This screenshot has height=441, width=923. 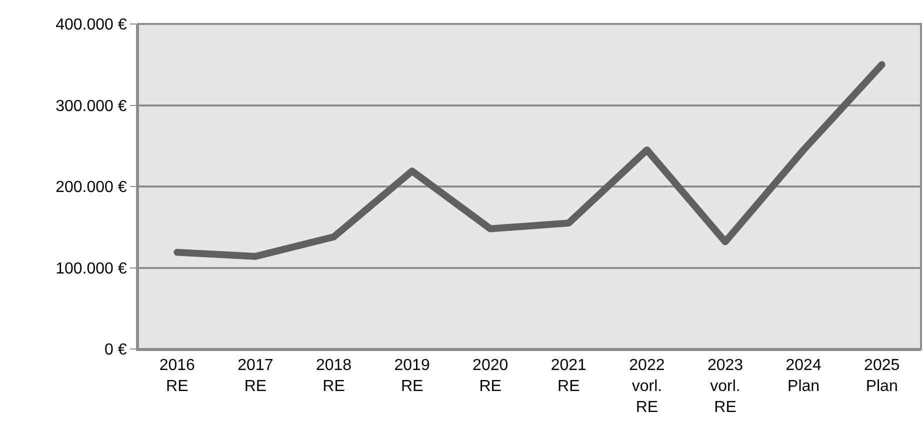 I want to click on y-tick-label: 400.000 €, so click(x=91, y=25).